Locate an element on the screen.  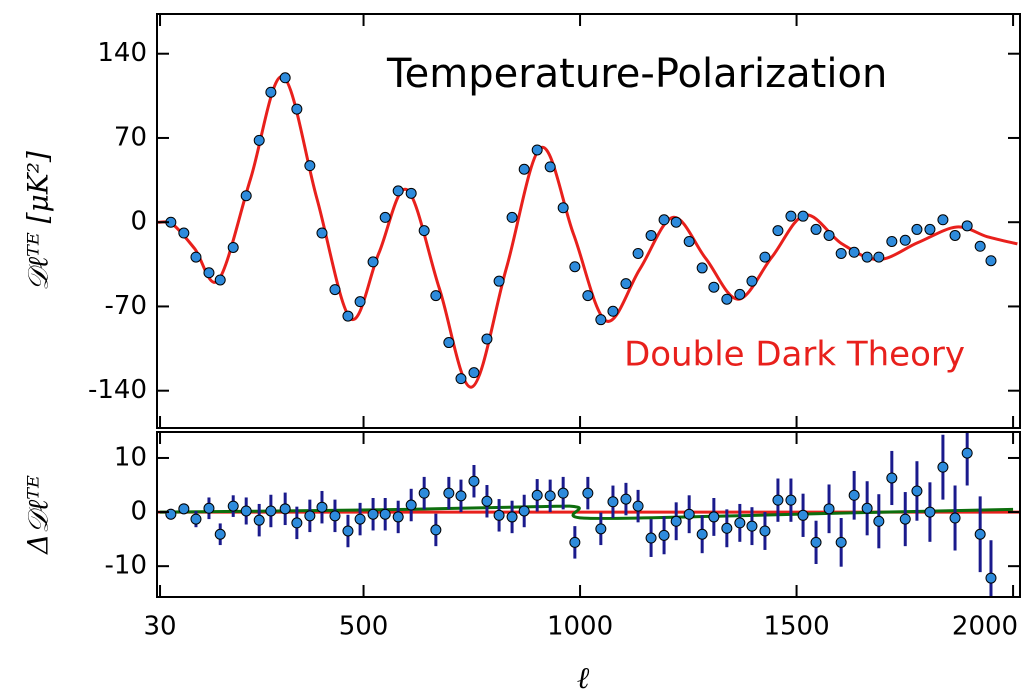
x-tick-label: 1500 is located at coordinates (796, 627).